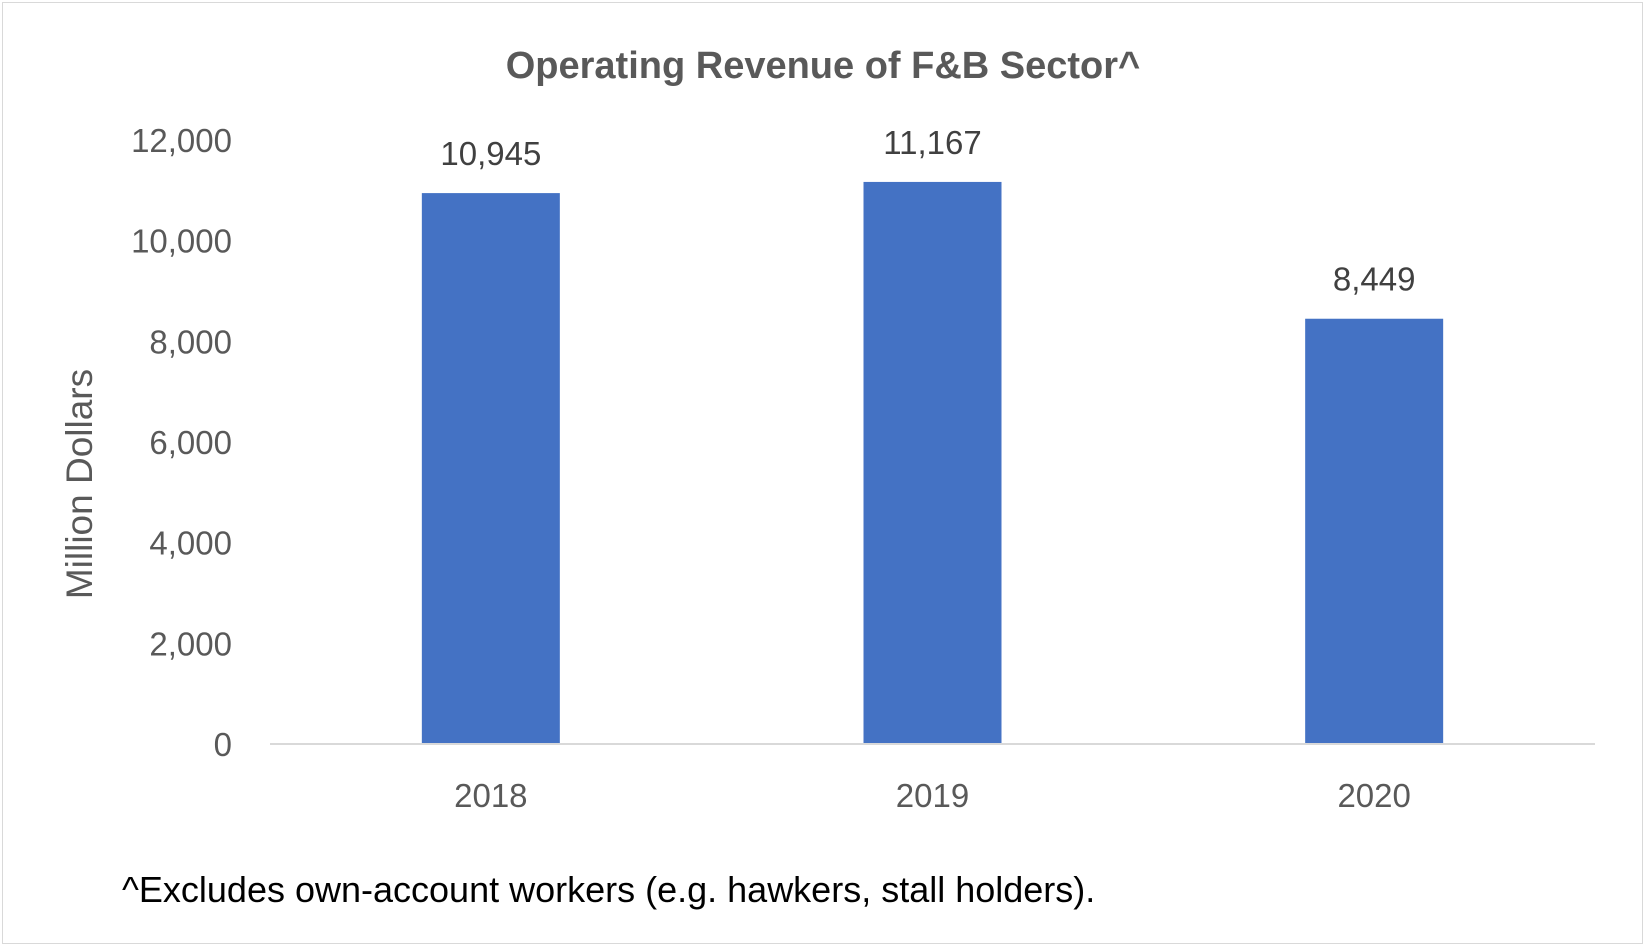  I want to click on y-tick-label: 12,000, so click(181, 140).